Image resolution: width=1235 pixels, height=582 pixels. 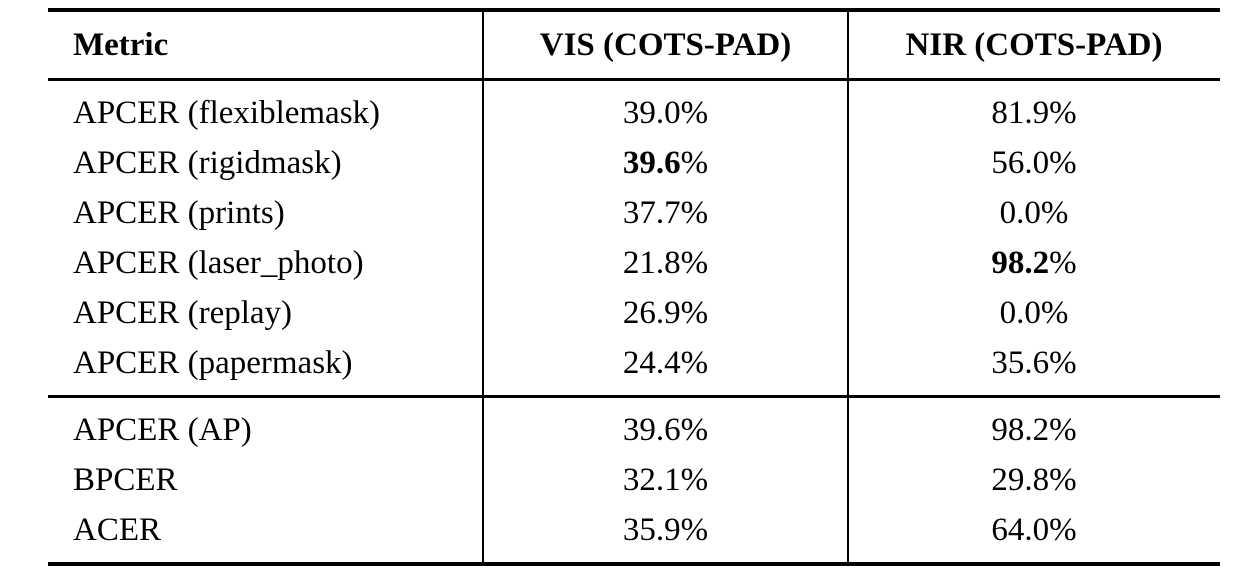 I want to click on value-number: 32.1, so click(x=651, y=480).